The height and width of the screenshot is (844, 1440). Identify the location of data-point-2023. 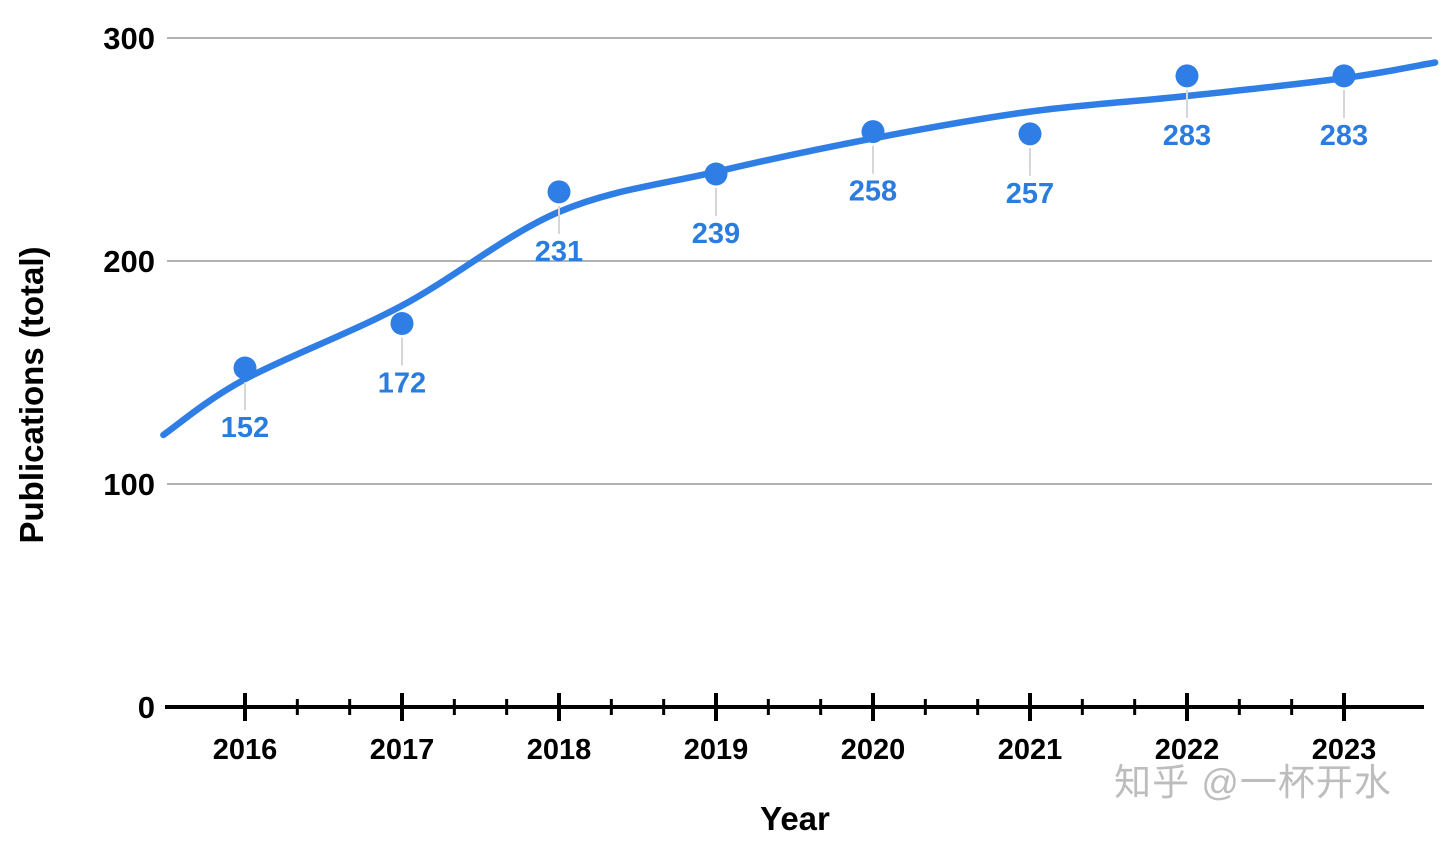
(1344, 76).